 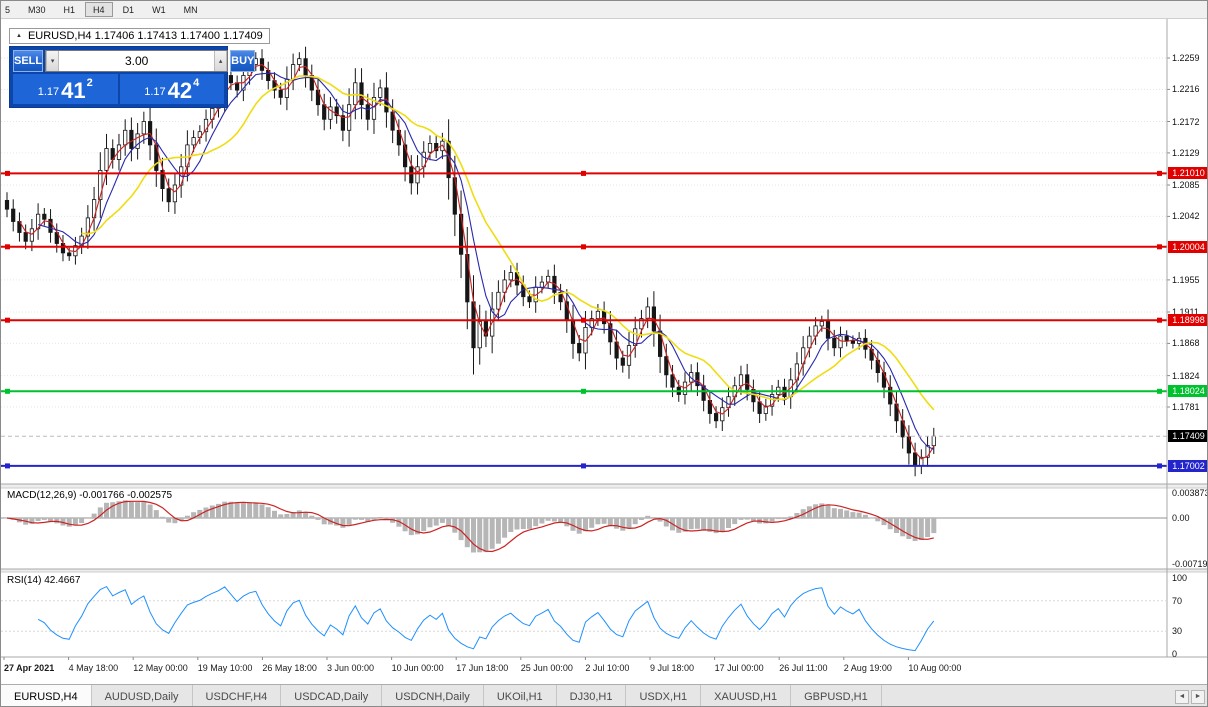 I want to click on macd-histogram, so click(x=470, y=526).